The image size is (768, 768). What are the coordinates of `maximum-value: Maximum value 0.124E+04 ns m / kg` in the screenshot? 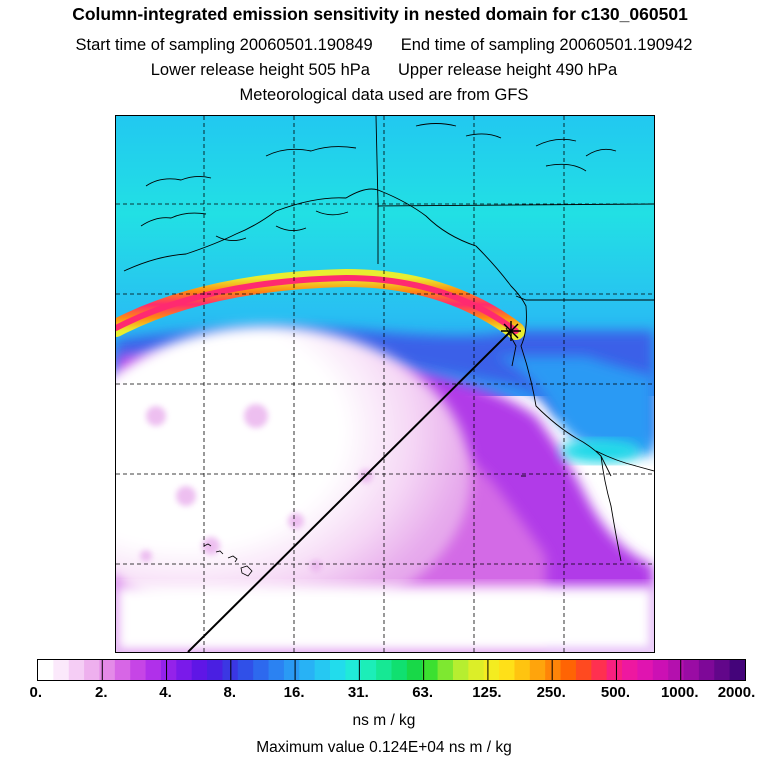 It's located at (384, 747).